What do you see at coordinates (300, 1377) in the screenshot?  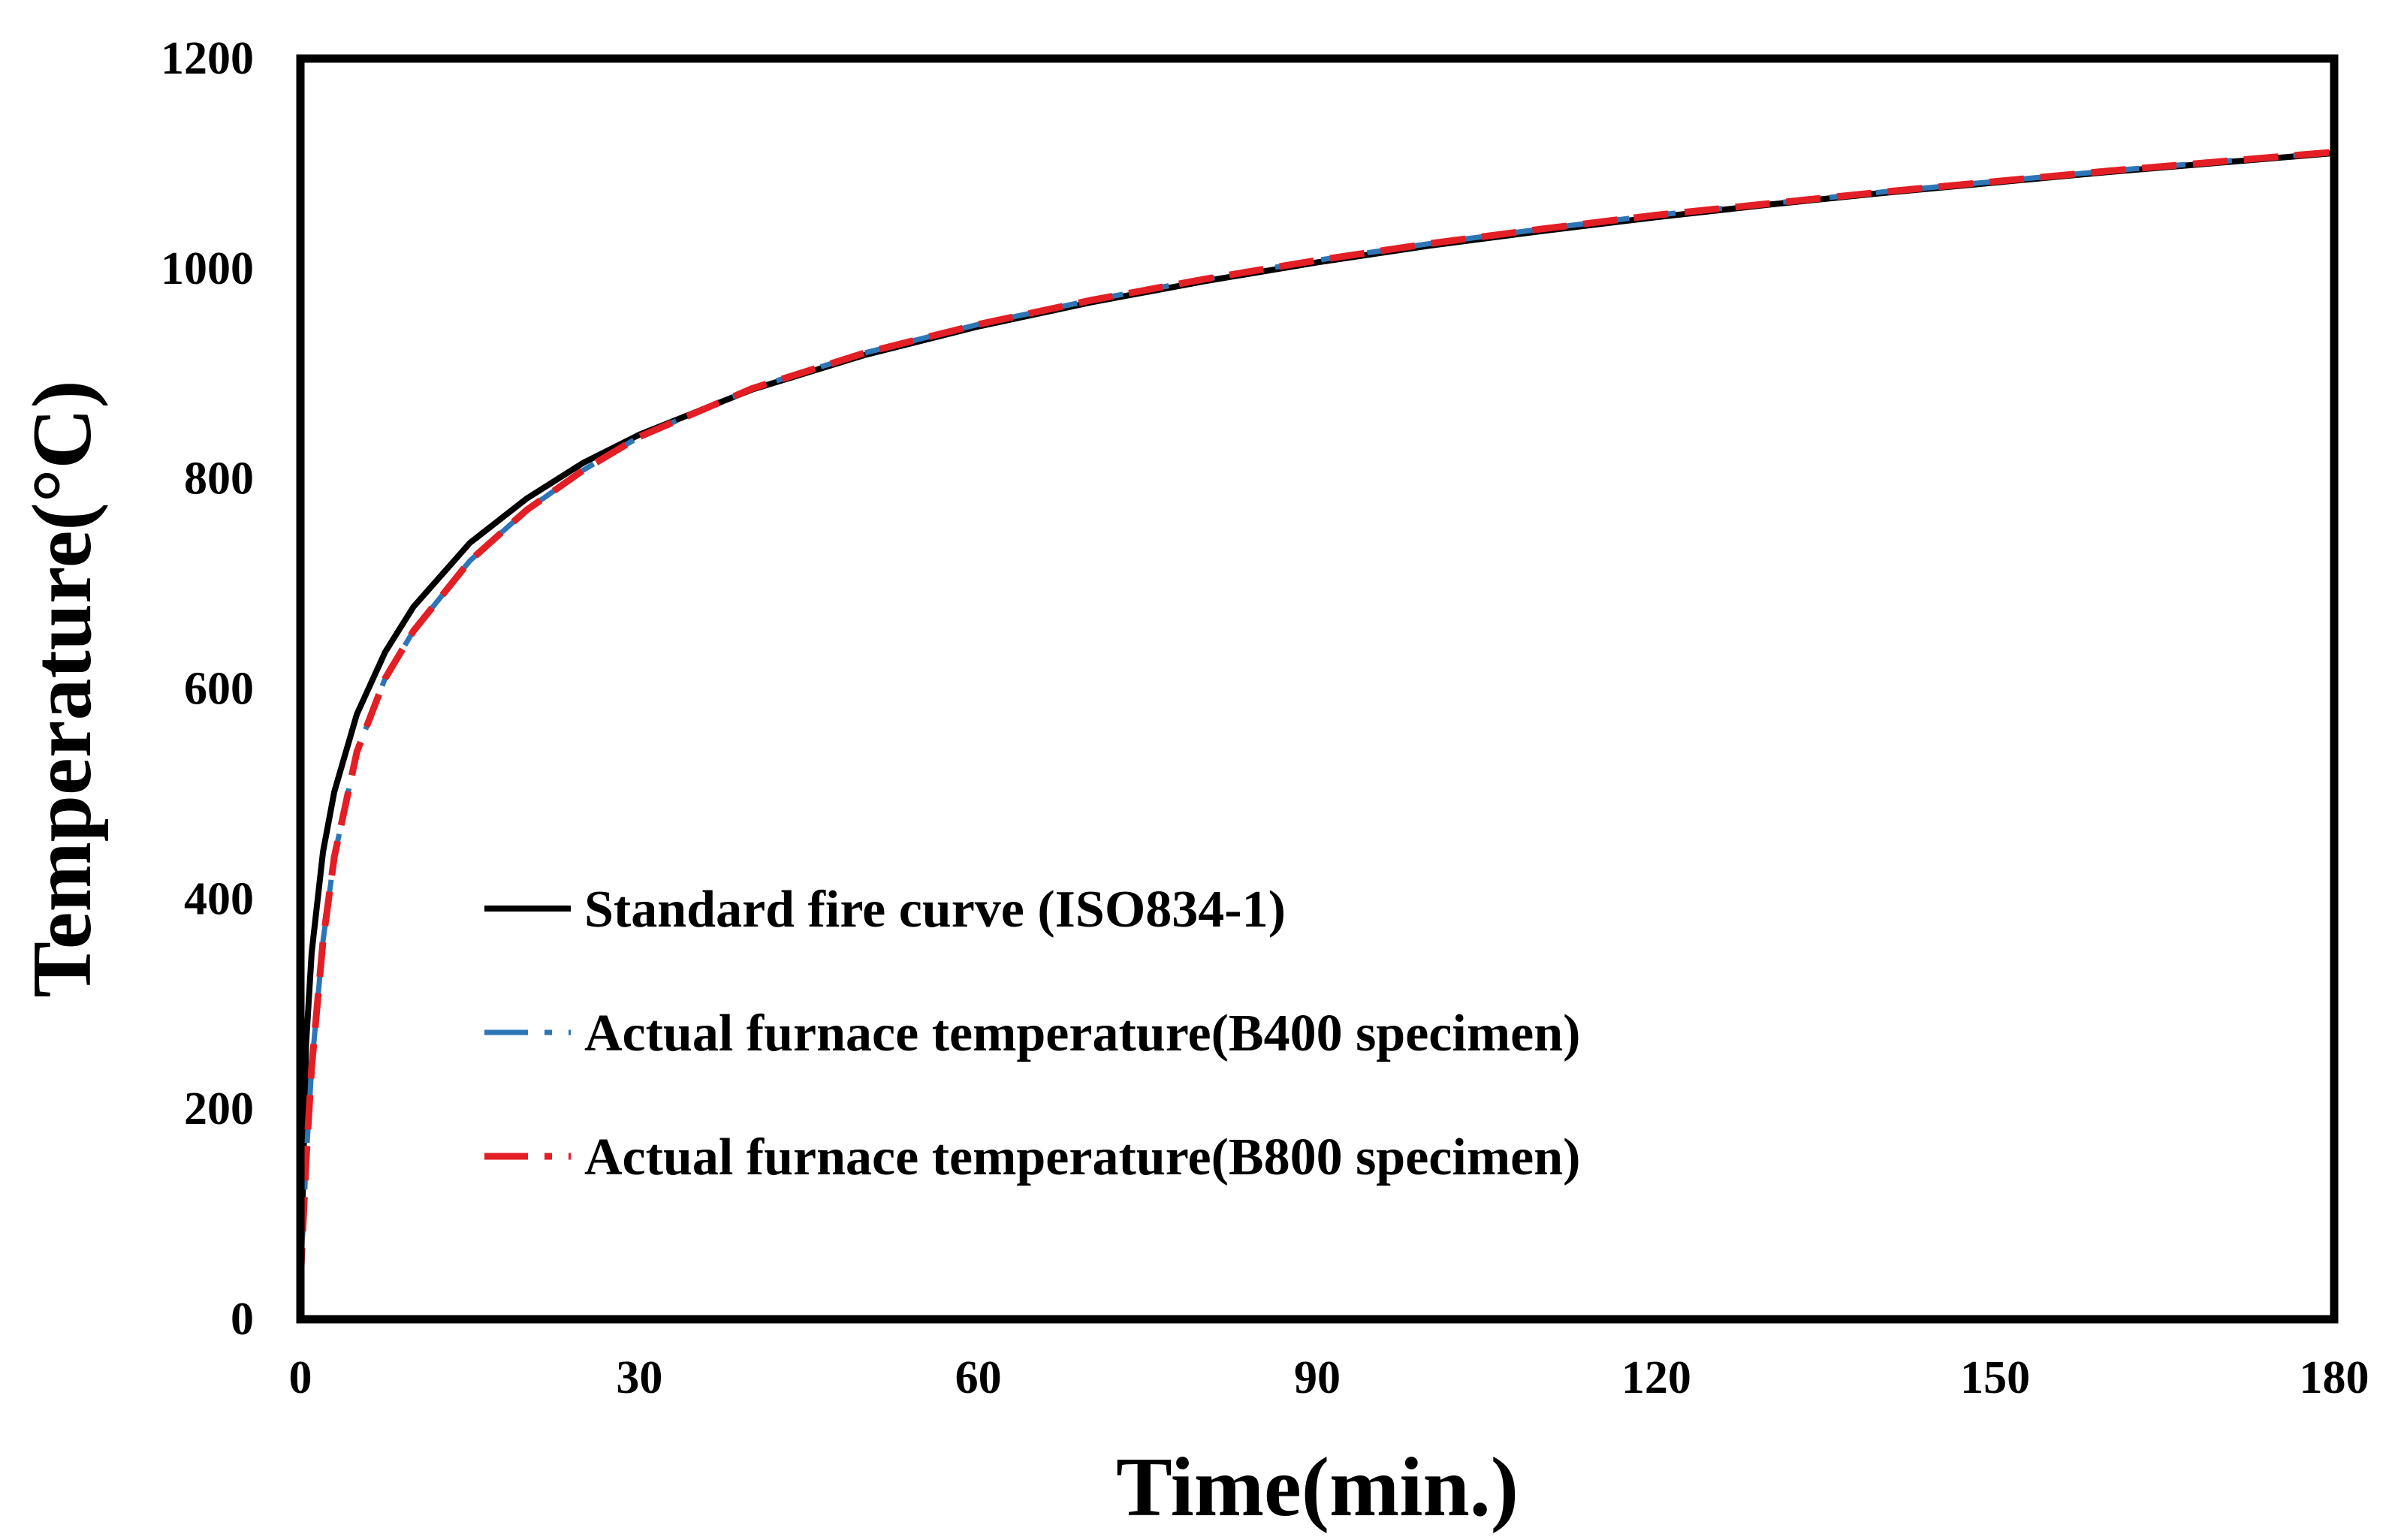 I see `x-tick-label: 0` at bounding box center [300, 1377].